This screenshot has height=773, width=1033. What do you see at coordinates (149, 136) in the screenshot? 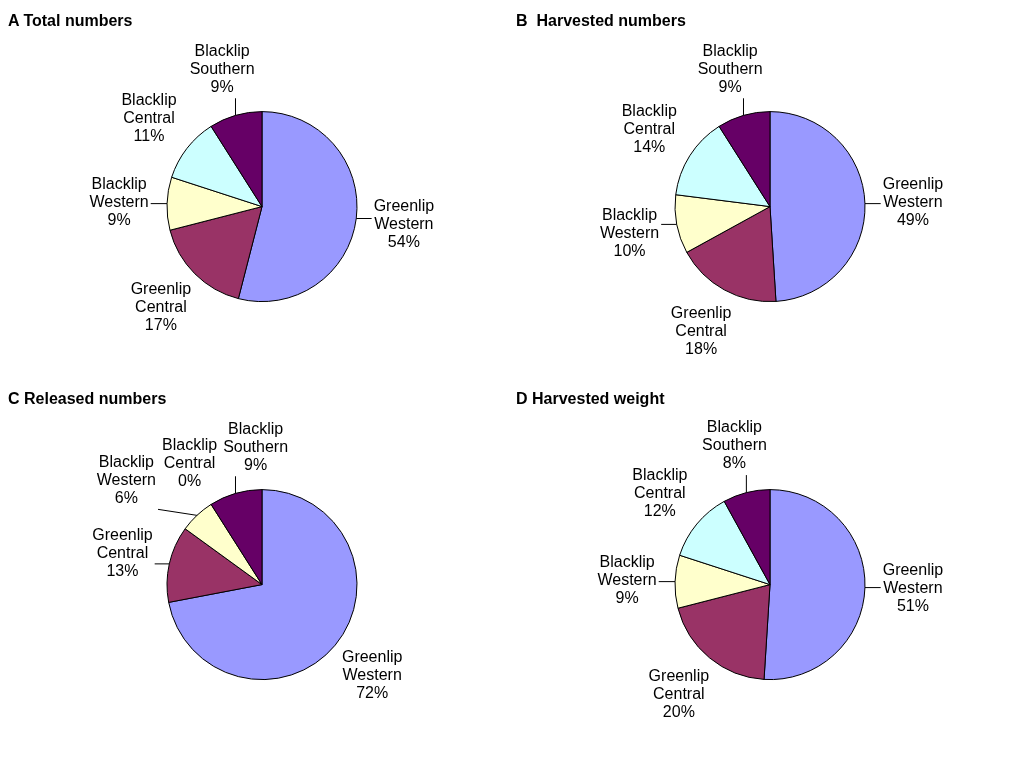
I see `data-label: 11%` at bounding box center [149, 136].